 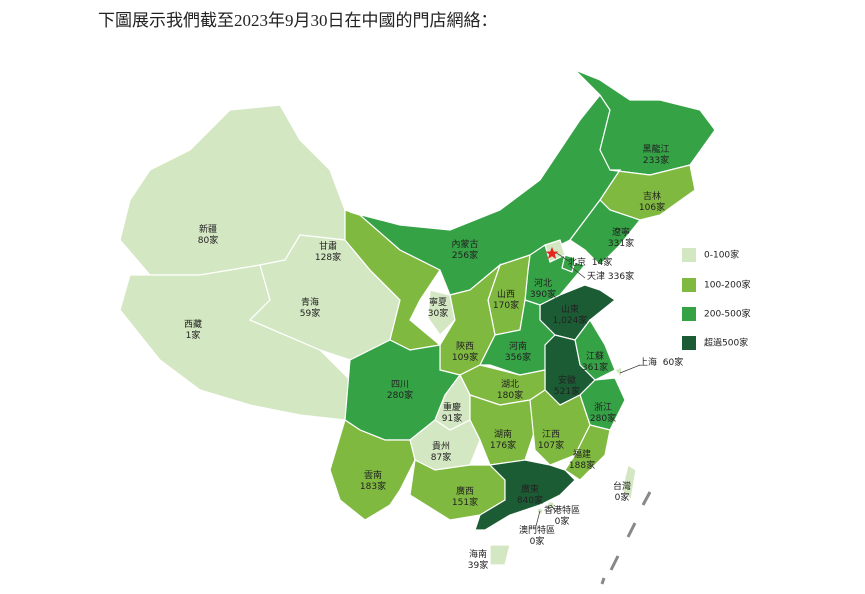 I want to click on region-name: 台灣, so click(x=622, y=486).